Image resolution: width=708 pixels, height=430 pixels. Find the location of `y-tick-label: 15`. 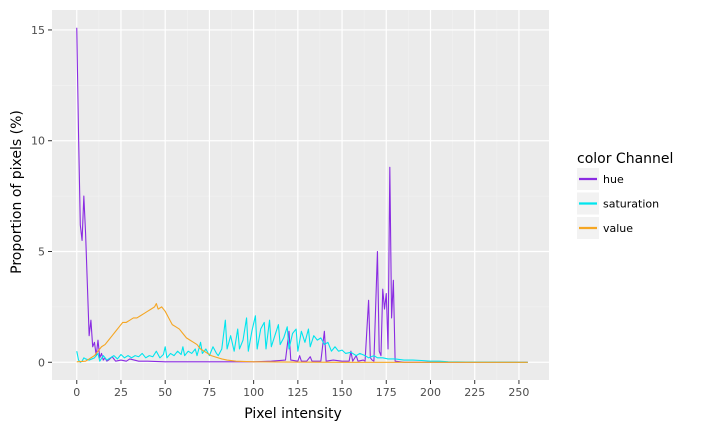

y-tick-label: 15 is located at coordinates (38, 30).